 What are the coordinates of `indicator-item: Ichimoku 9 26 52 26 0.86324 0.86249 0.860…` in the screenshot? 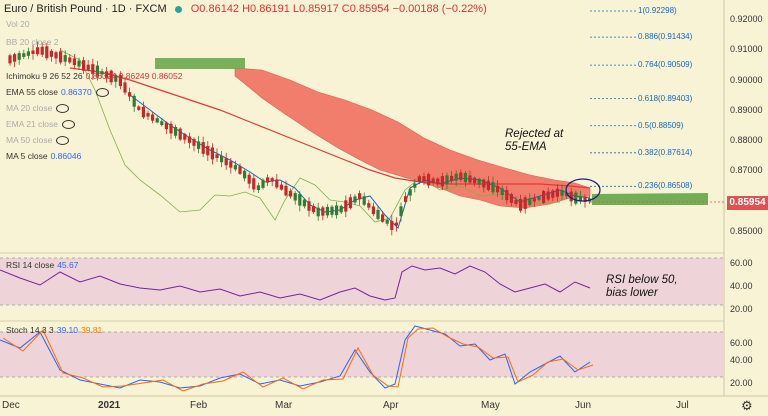 It's located at (94, 76).